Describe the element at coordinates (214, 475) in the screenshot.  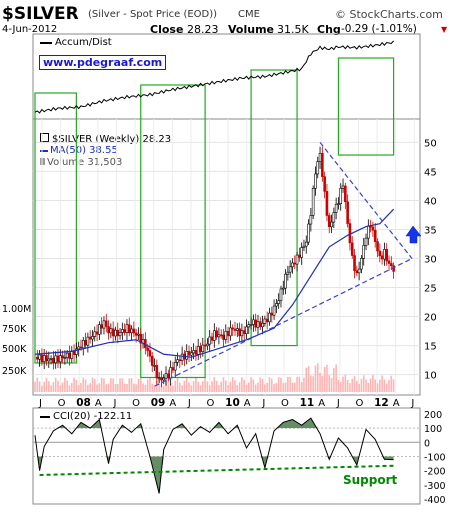
I see `cci-oversold-fill` at that location.